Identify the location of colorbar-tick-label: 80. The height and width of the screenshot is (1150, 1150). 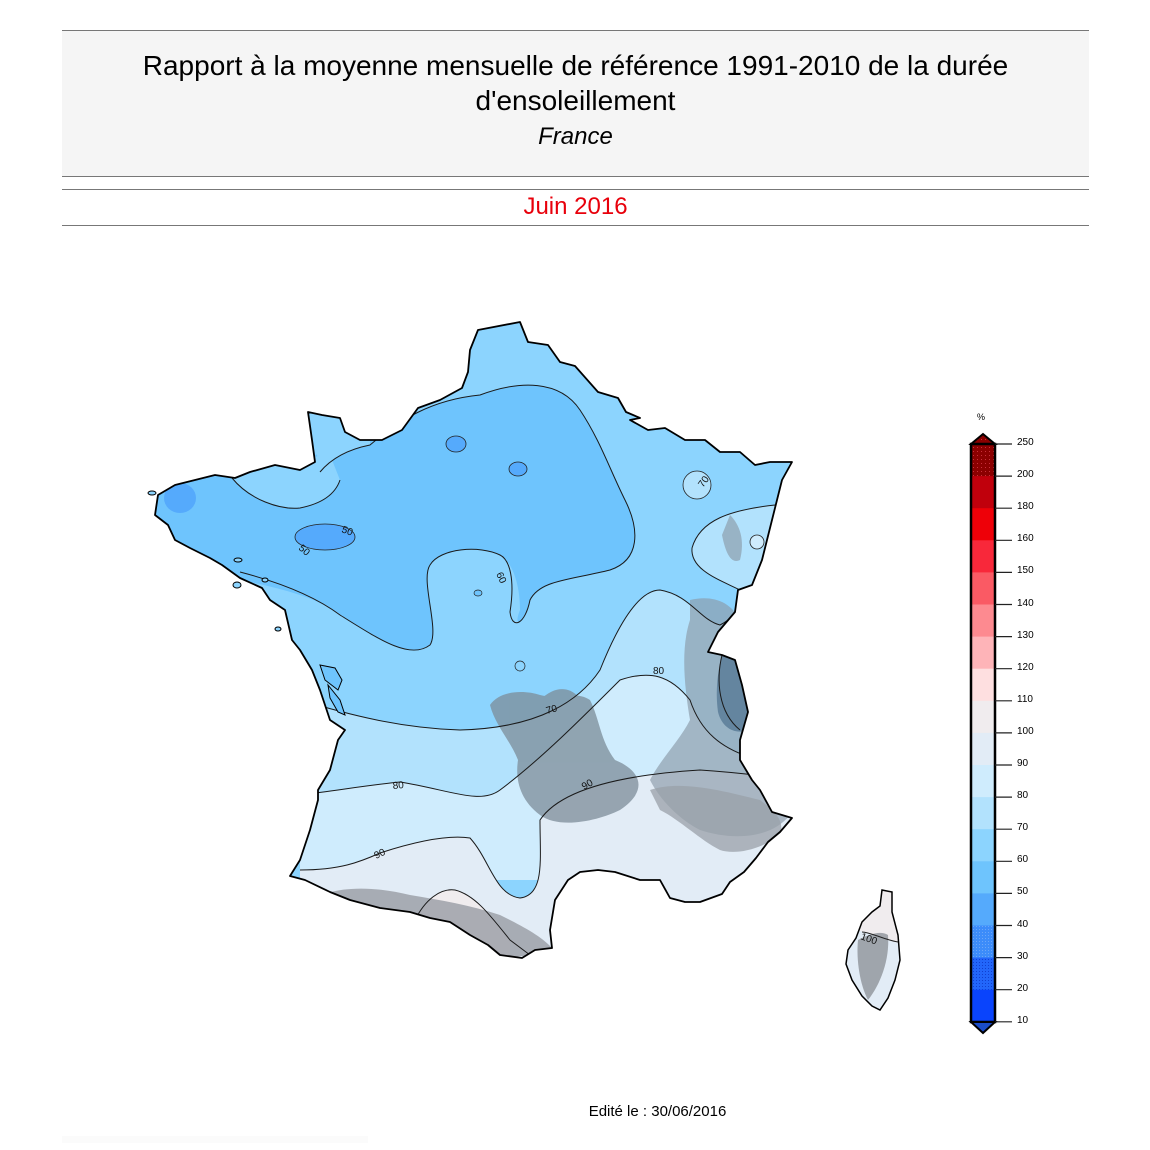
(1023, 796).